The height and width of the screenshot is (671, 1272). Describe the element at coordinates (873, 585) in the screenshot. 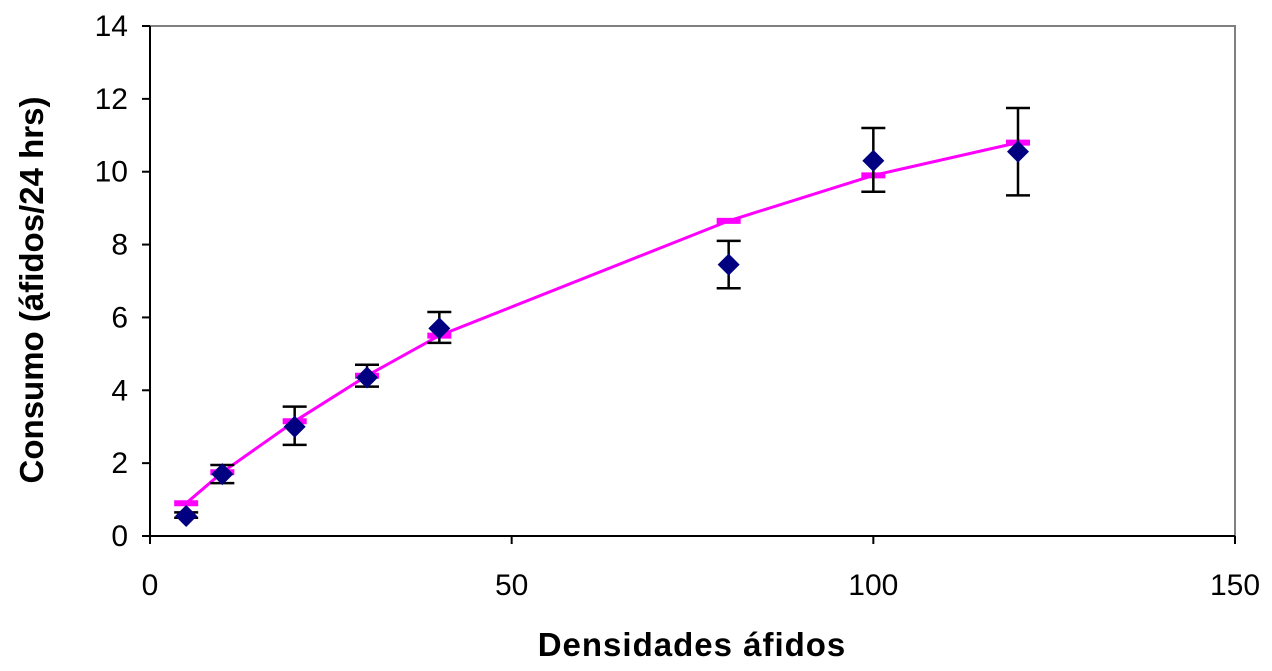

I see `x-tick-label: 100` at that location.